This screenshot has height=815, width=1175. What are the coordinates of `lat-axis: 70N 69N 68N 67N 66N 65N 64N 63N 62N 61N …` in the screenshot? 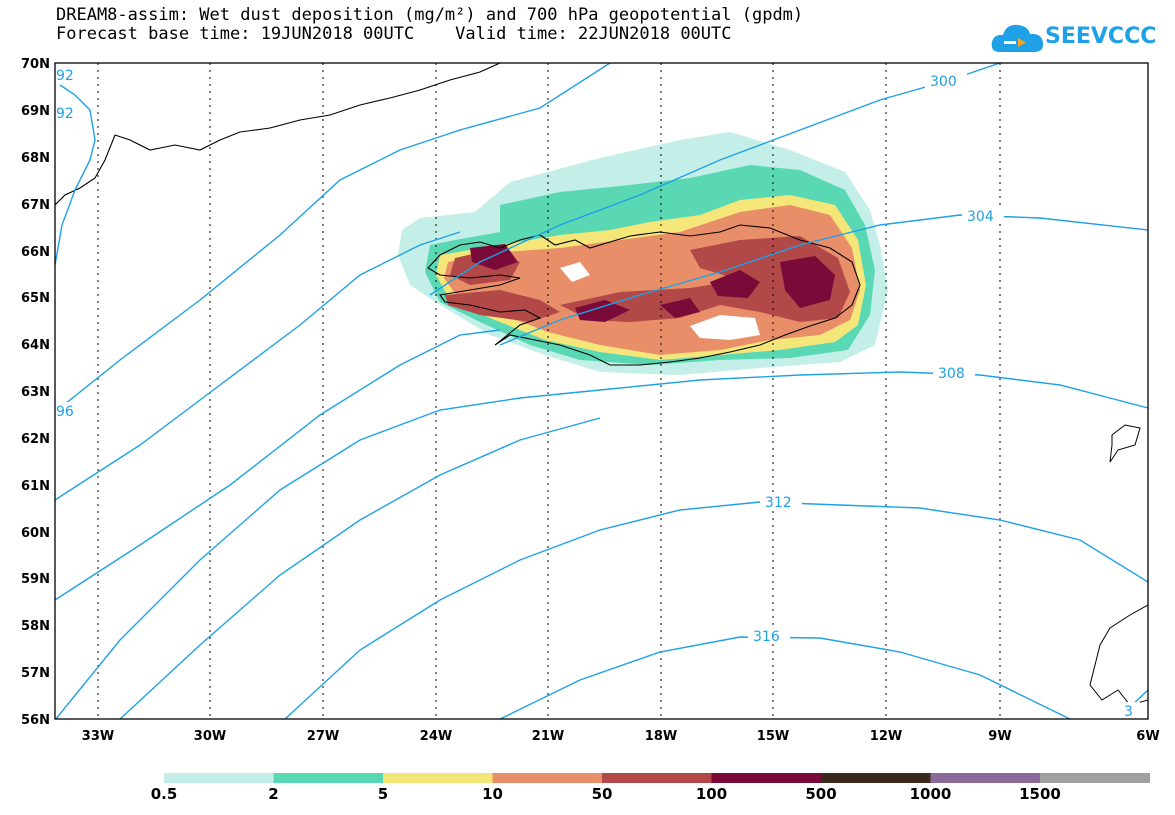 It's located at (35, 392).